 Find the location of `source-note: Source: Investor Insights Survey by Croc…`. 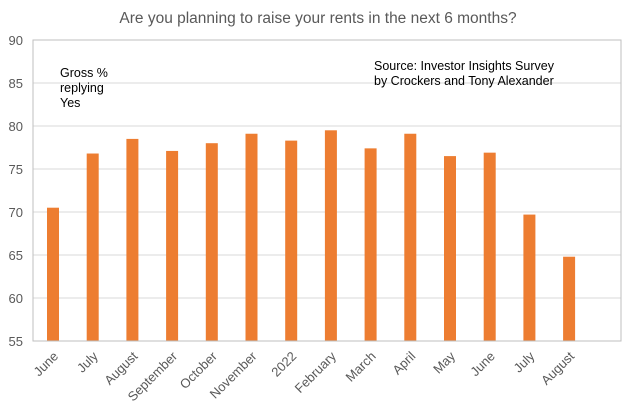

source-note: Source: Investor Insights Survey by Croc… is located at coordinates (465, 73).